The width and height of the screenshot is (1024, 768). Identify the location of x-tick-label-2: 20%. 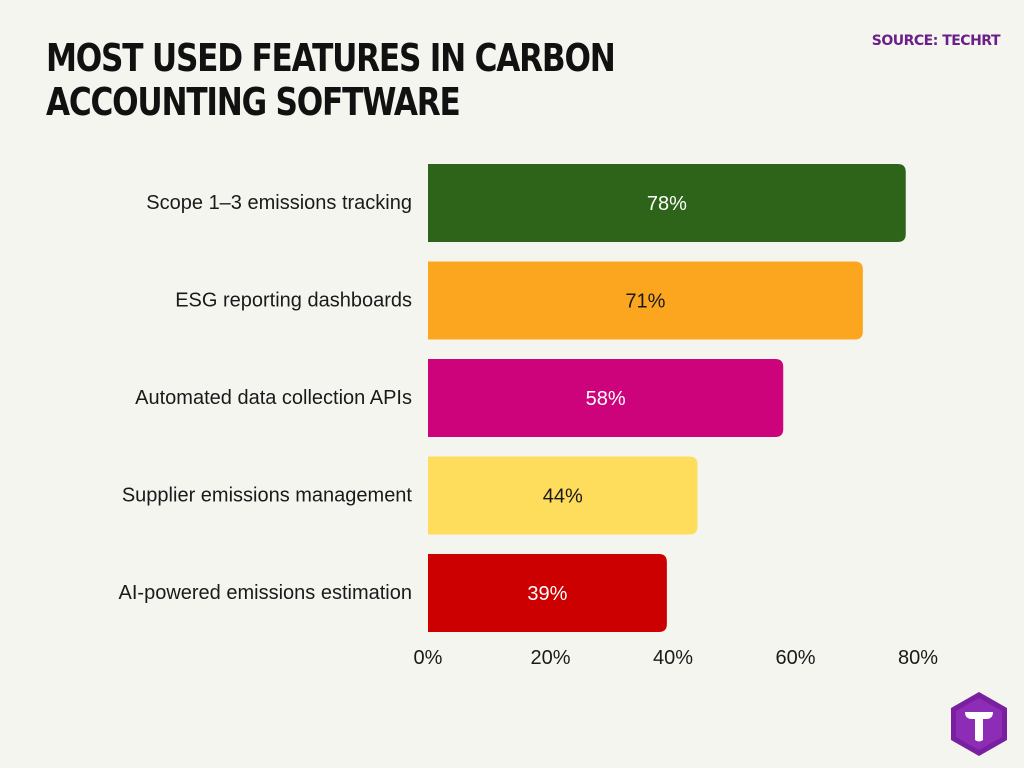
(550, 658).